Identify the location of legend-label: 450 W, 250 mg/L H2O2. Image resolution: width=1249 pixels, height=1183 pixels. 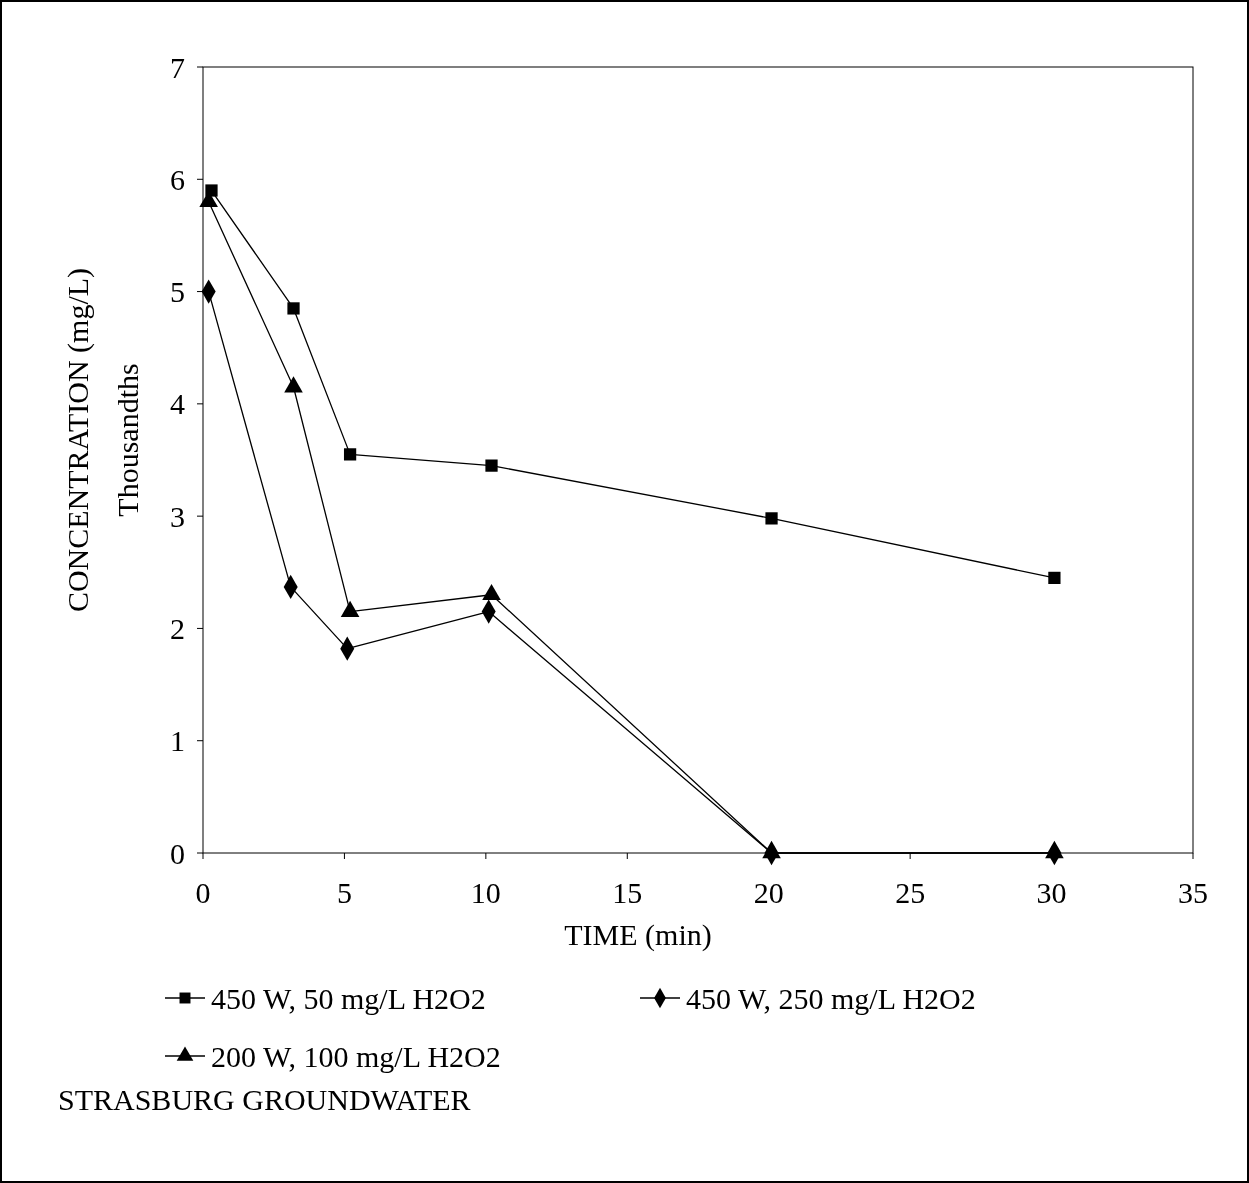
(831, 998).